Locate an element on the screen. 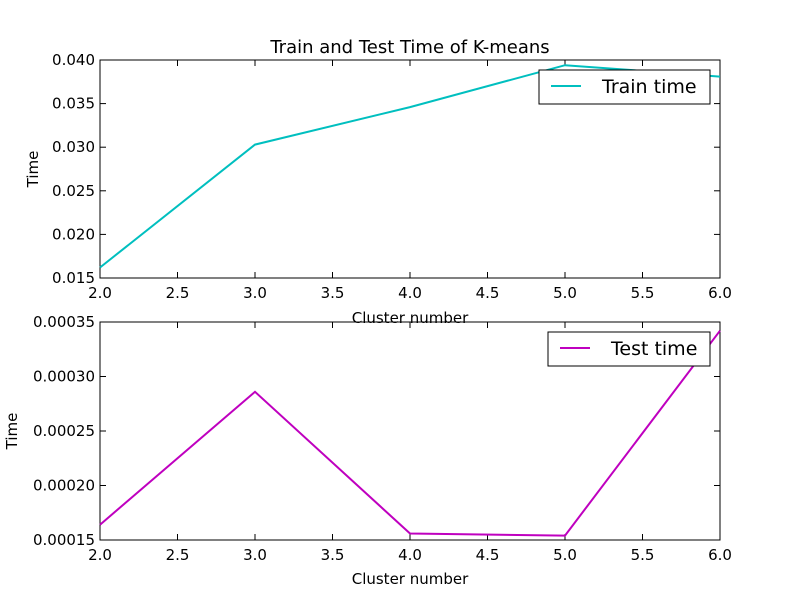  y-tick-label: 0.00025 is located at coordinates (64, 431).